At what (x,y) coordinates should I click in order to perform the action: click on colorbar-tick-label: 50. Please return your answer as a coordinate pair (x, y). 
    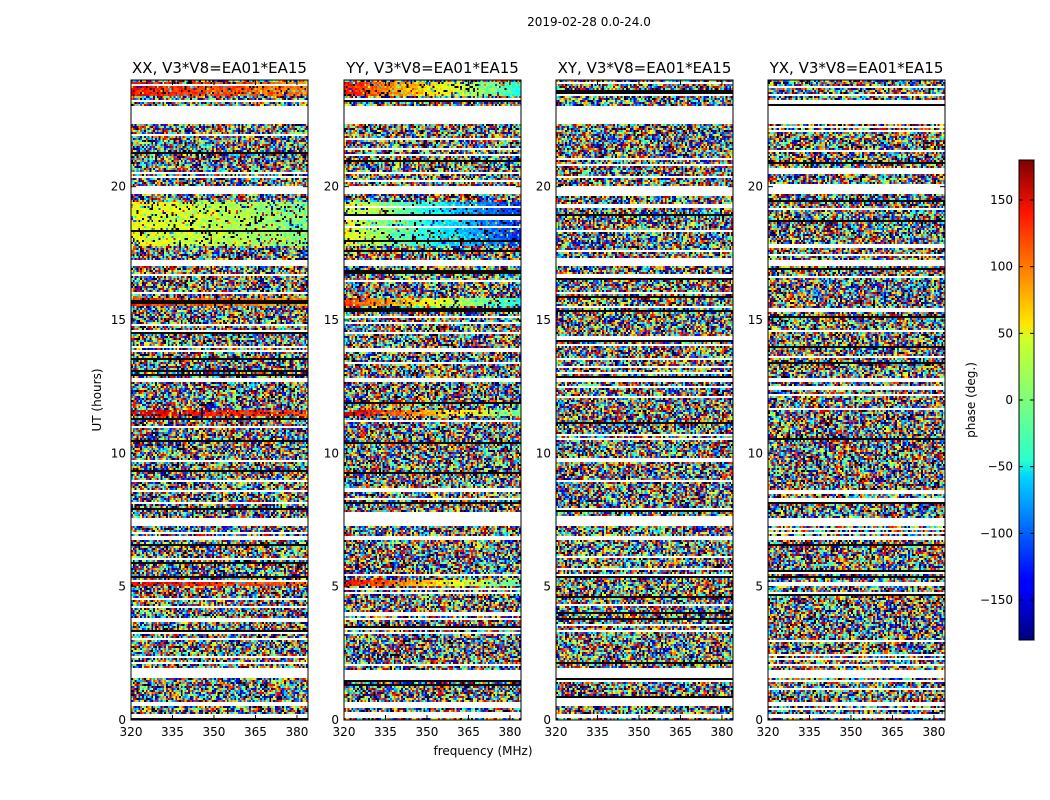
    Looking at the image, I should click on (1005, 333).